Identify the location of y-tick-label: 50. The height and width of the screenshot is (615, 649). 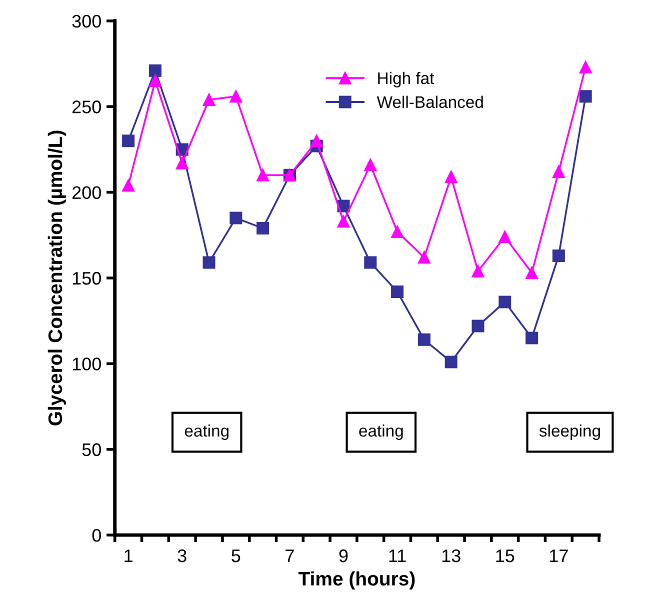
(91, 449).